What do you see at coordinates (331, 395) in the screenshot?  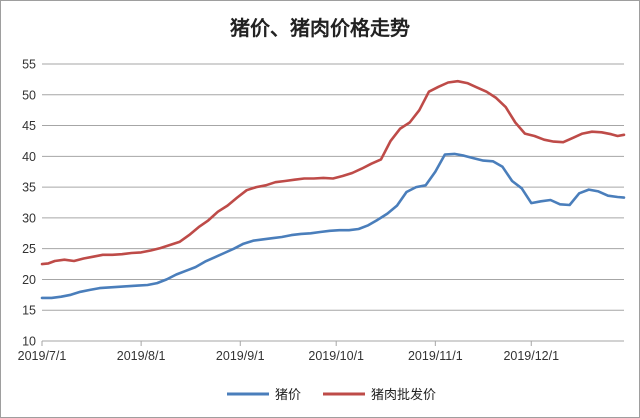 I see `legend: 猪价 猪肉批发价` at bounding box center [331, 395].